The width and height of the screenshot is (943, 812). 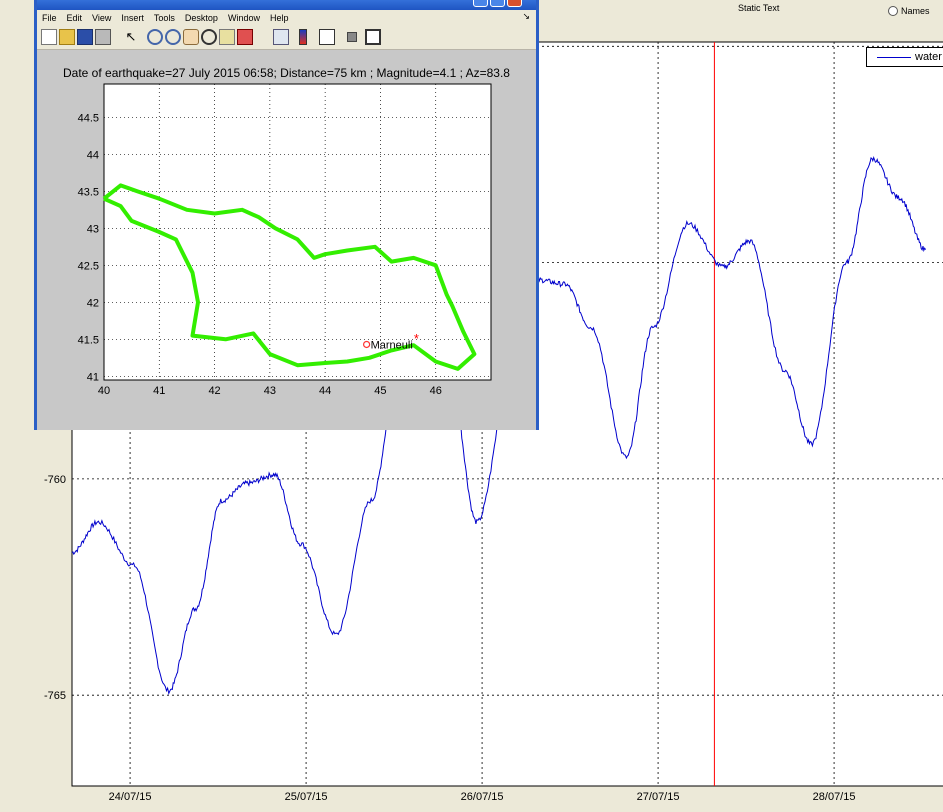 What do you see at coordinates (270, 391) in the screenshot?
I see `map-x-tick-label: 43` at bounding box center [270, 391].